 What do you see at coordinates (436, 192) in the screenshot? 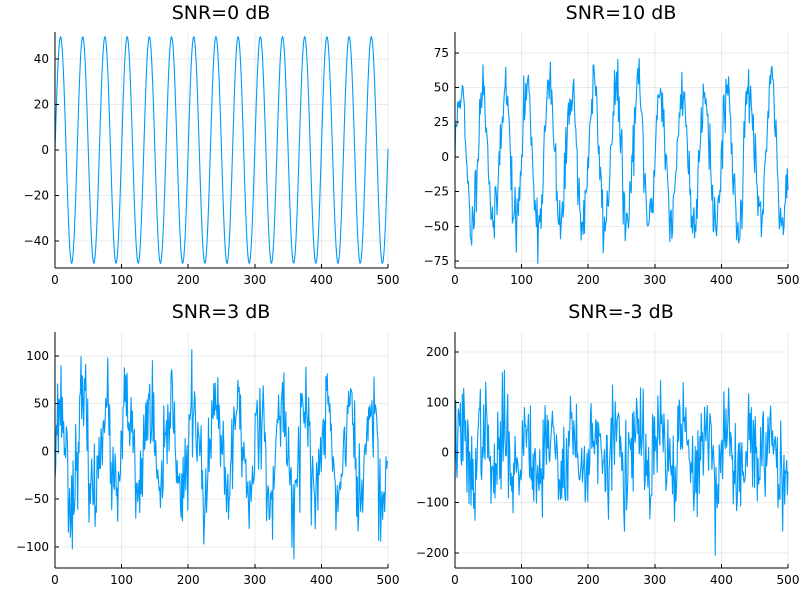
I see `y-tick-label: −25` at bounding box center [436, 192].